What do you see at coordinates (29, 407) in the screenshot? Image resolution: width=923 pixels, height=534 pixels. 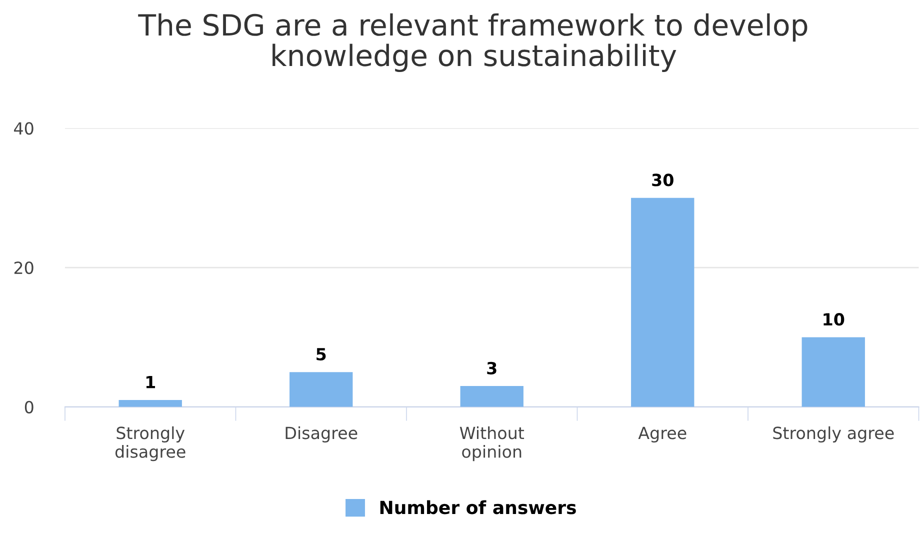 I see `y-tick-label: 0` at bounding box center [29, 407].